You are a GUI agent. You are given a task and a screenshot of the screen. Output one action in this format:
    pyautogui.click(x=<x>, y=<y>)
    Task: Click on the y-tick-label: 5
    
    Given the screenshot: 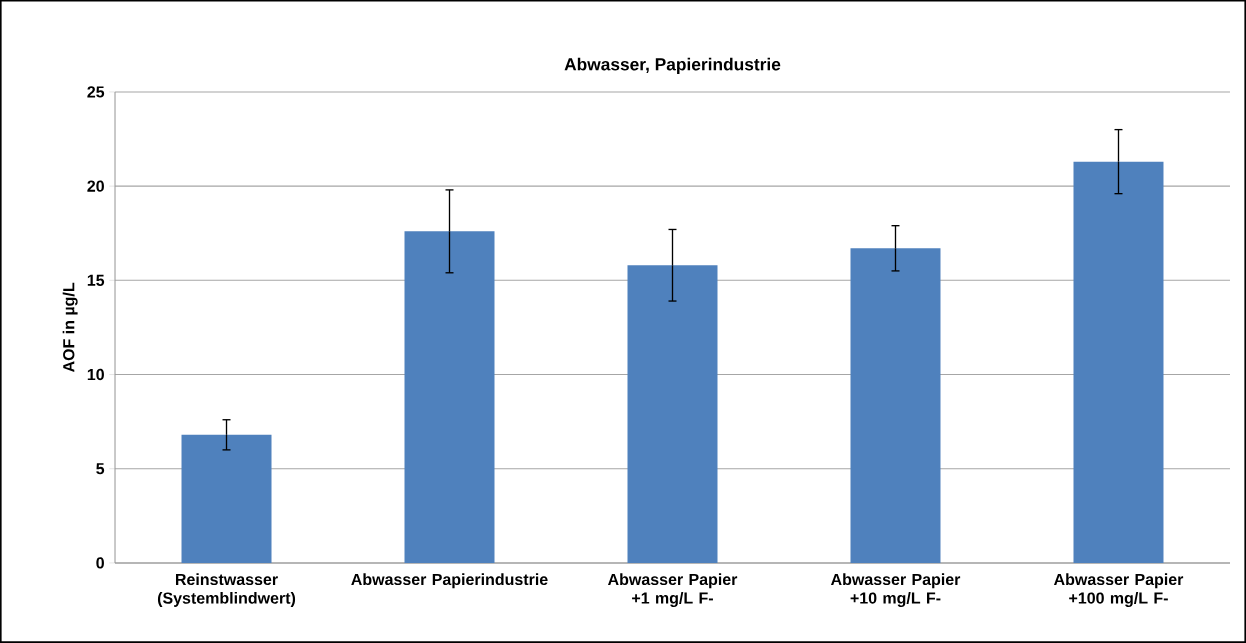 What is the action you would take?
    pyautogui.click(x=100, y=469)
    